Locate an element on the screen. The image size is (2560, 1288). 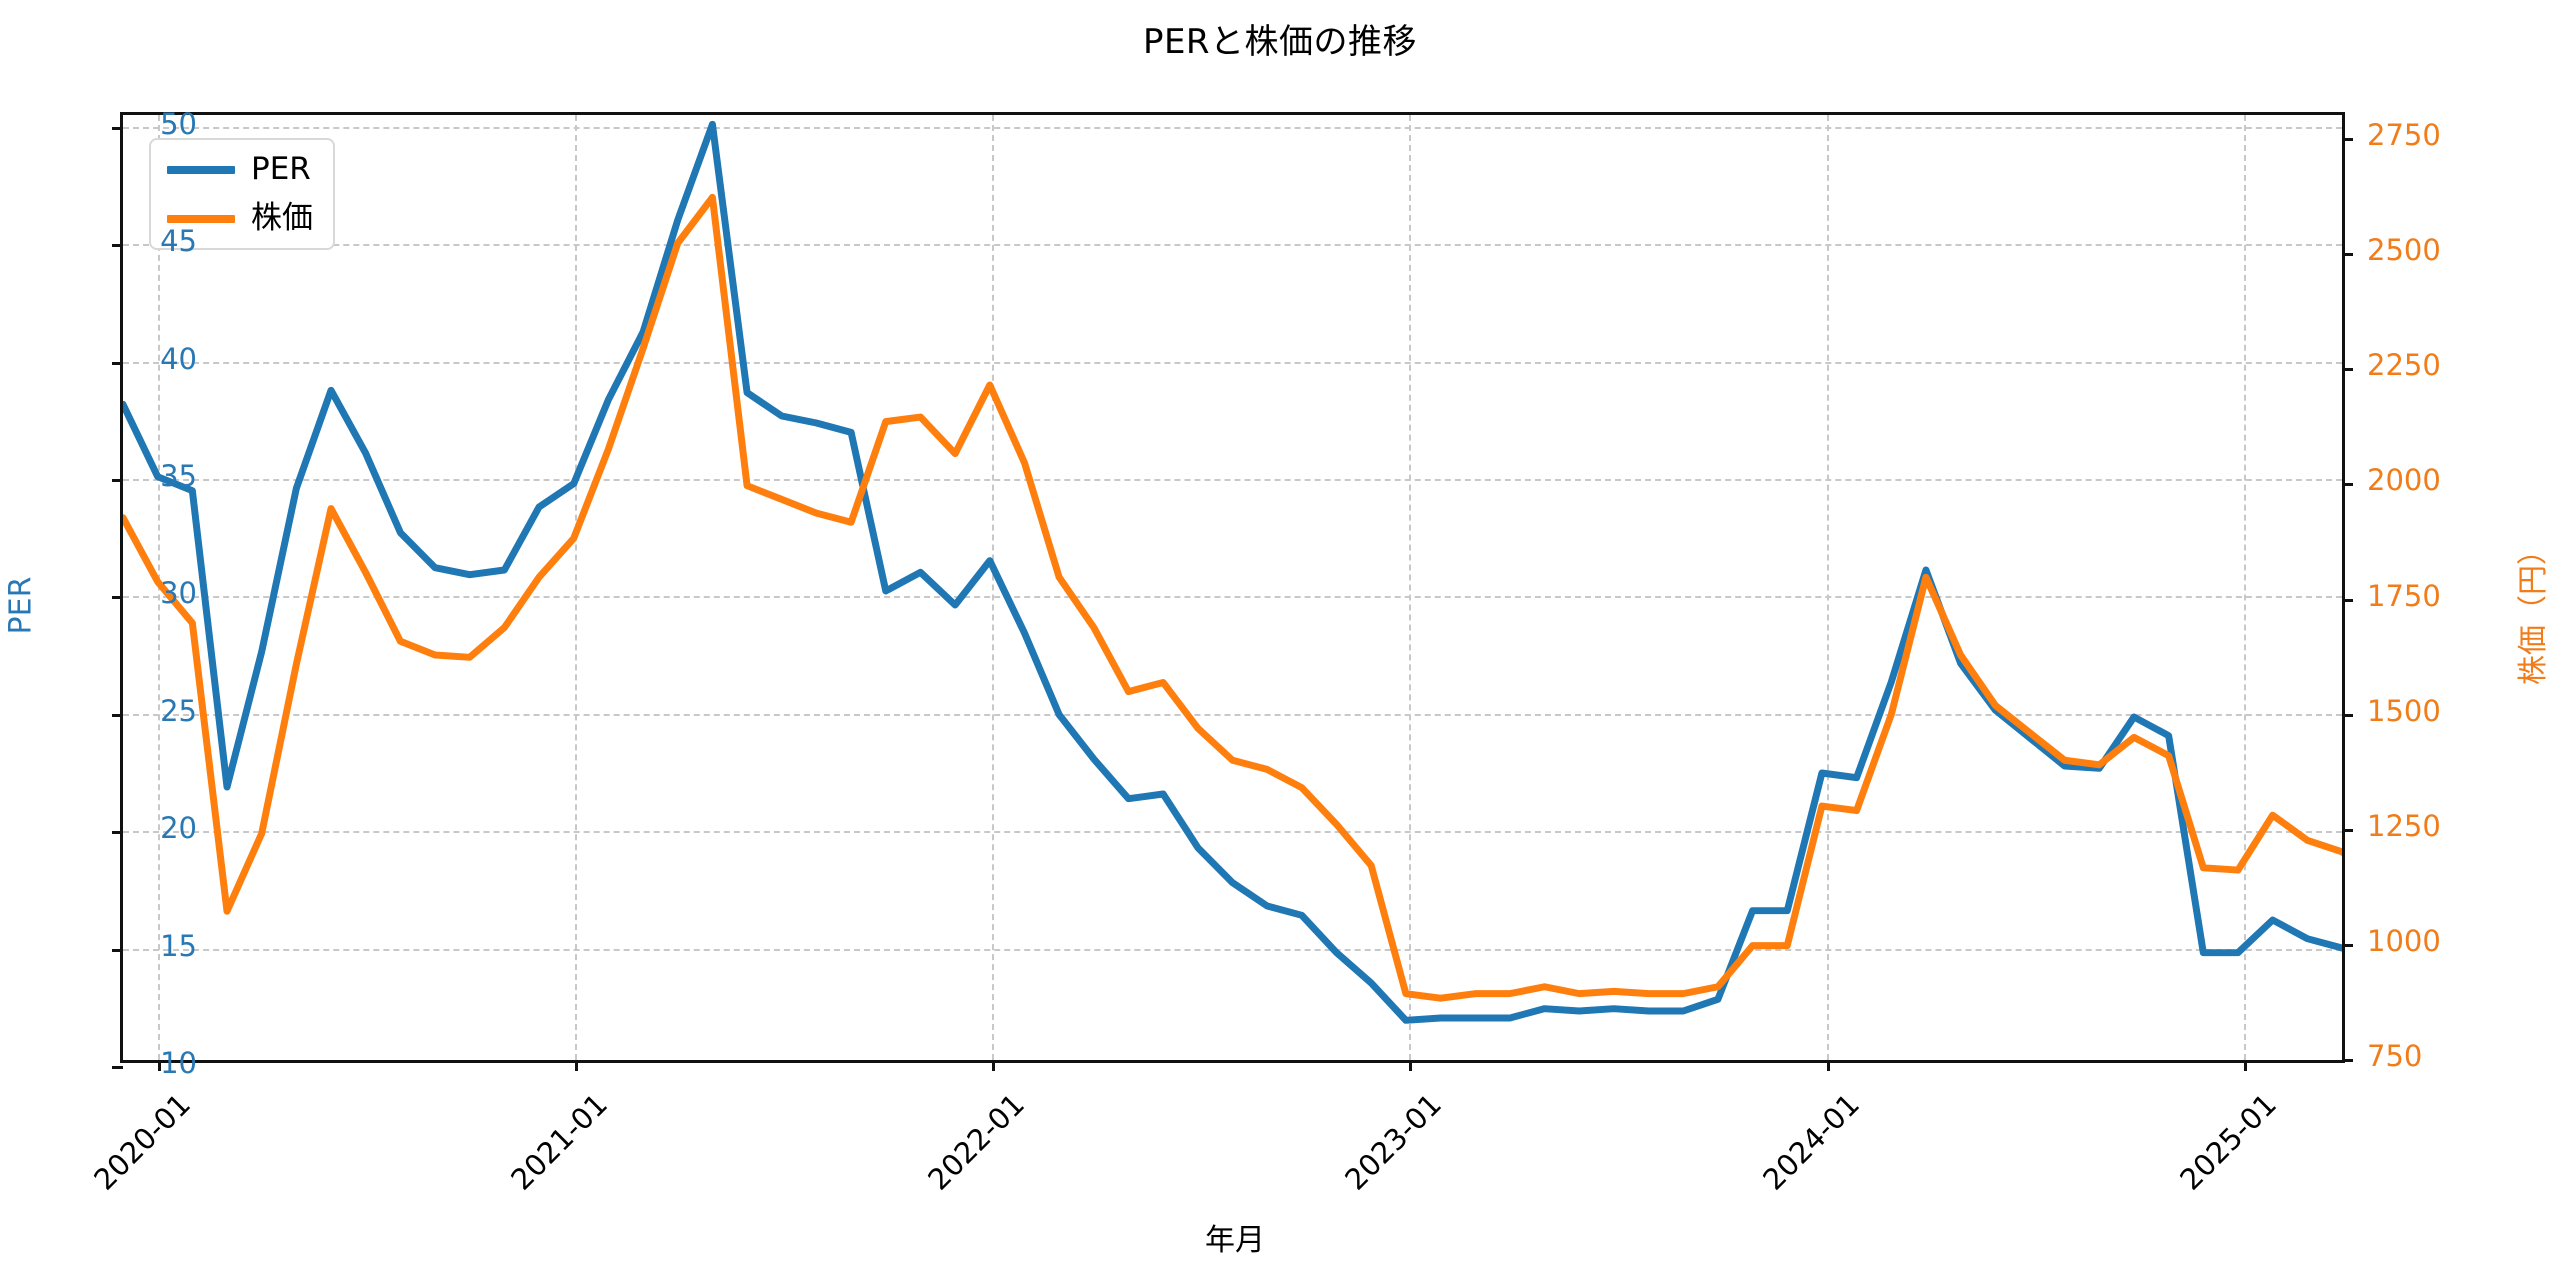
y-tick-label-right: 750 is located at coordinates (2395, 1056).